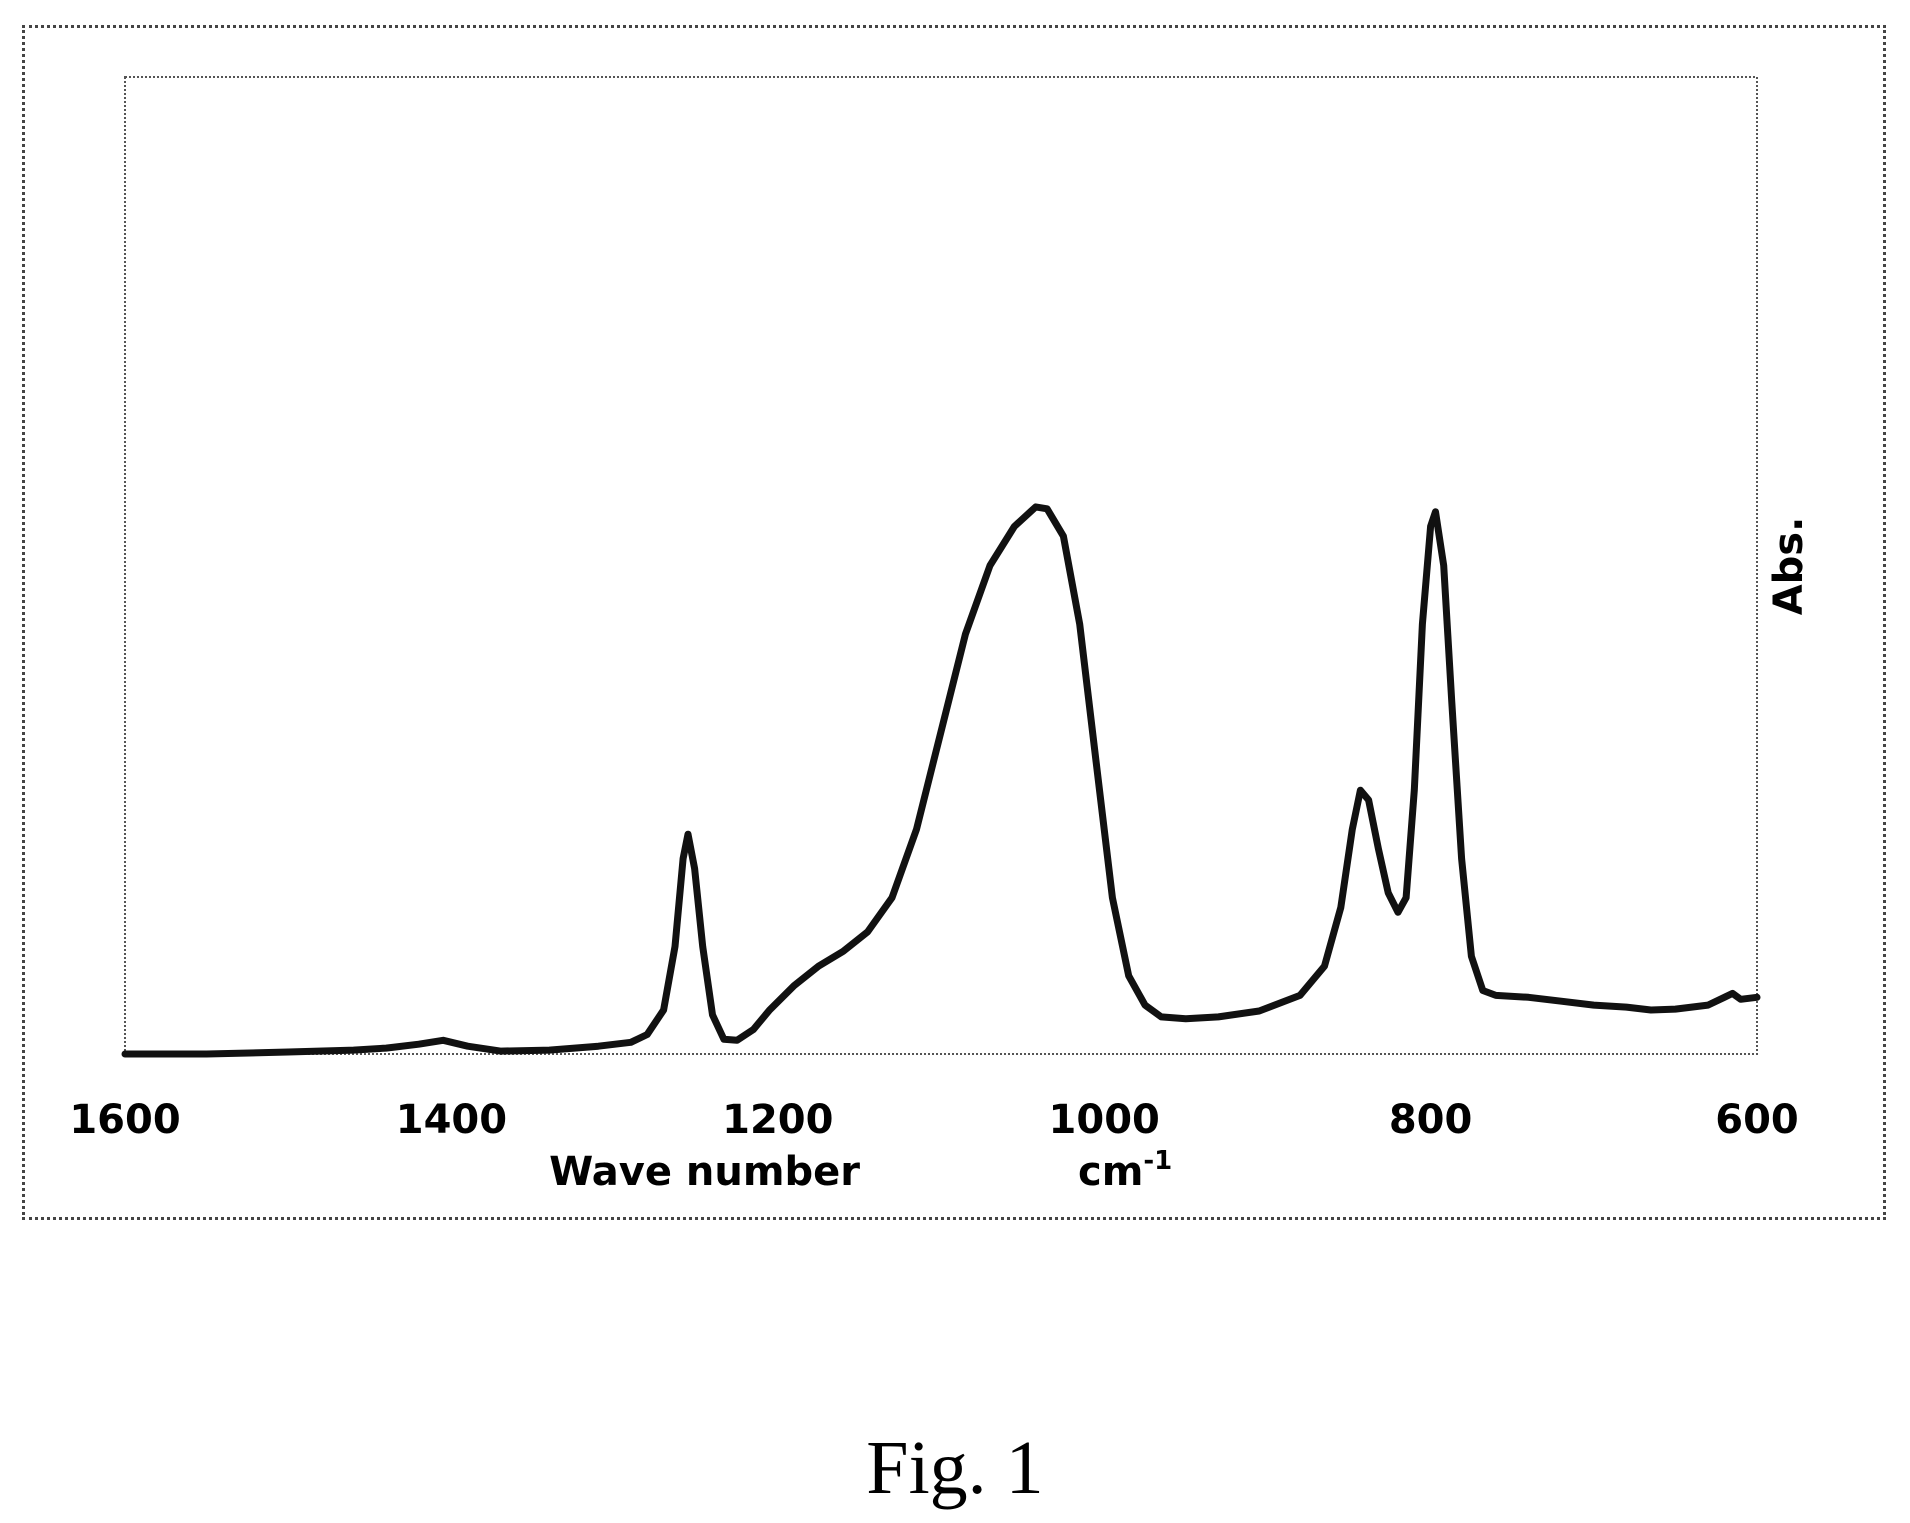  Describe the element at coordinates (777, 1120) in the screenshot. I see `x-tick-label: 1200` at that location.